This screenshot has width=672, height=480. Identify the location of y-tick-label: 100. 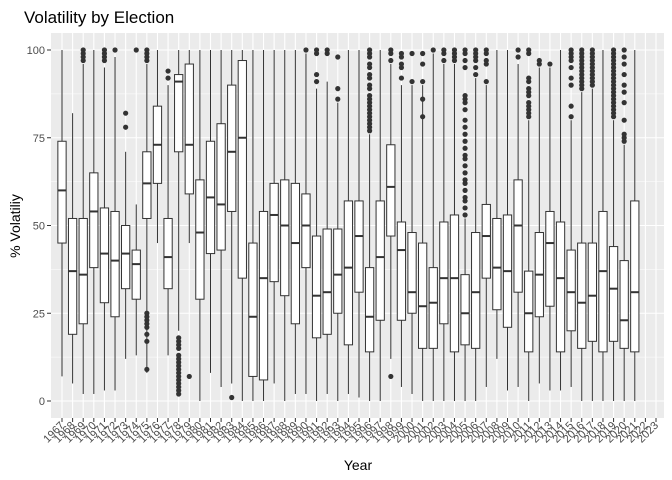
(36, 51).